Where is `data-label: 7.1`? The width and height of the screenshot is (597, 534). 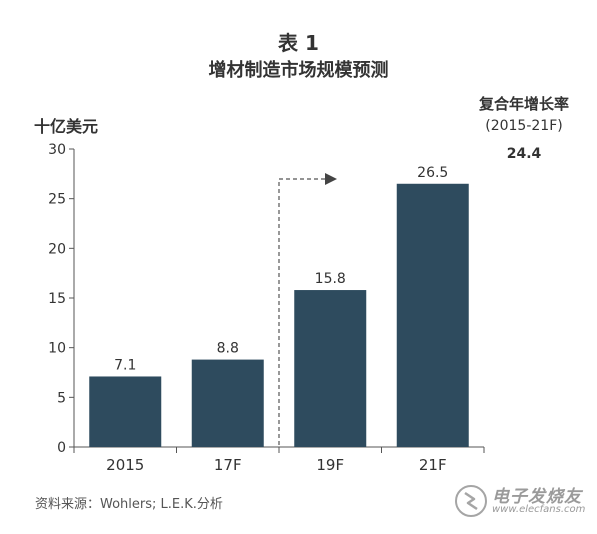 data-label: 7.1 is located at coordinates (125, 365).